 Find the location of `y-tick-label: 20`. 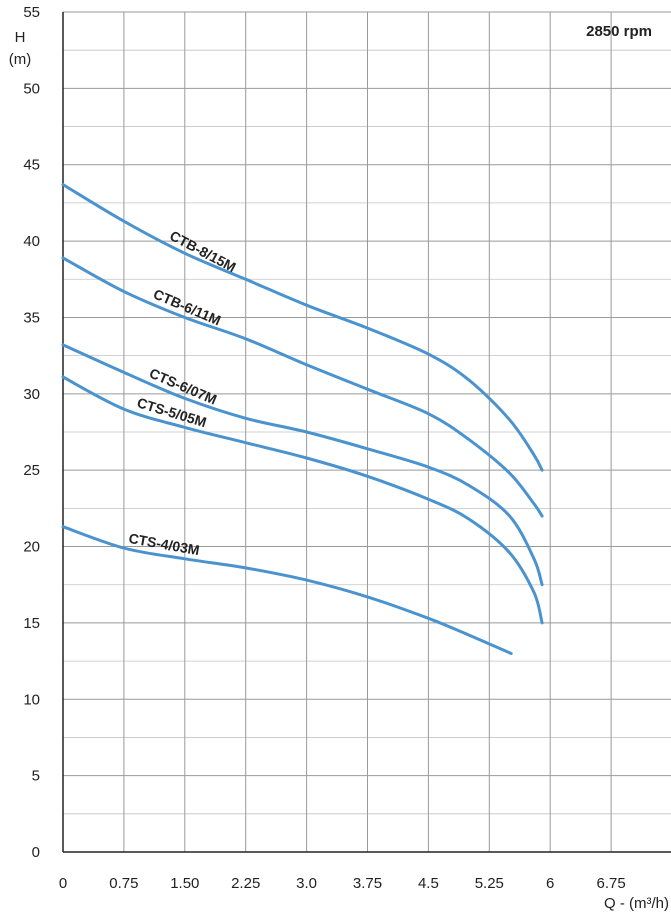

y-tick-label: 20 is located at coordinates (31, 547).